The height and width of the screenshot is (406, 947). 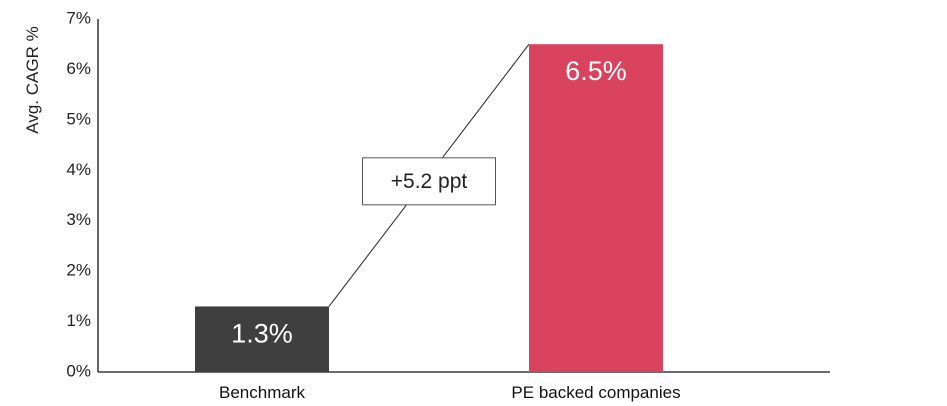 I want to click on y-tick-label: 4%, so click(x=78, y=169).